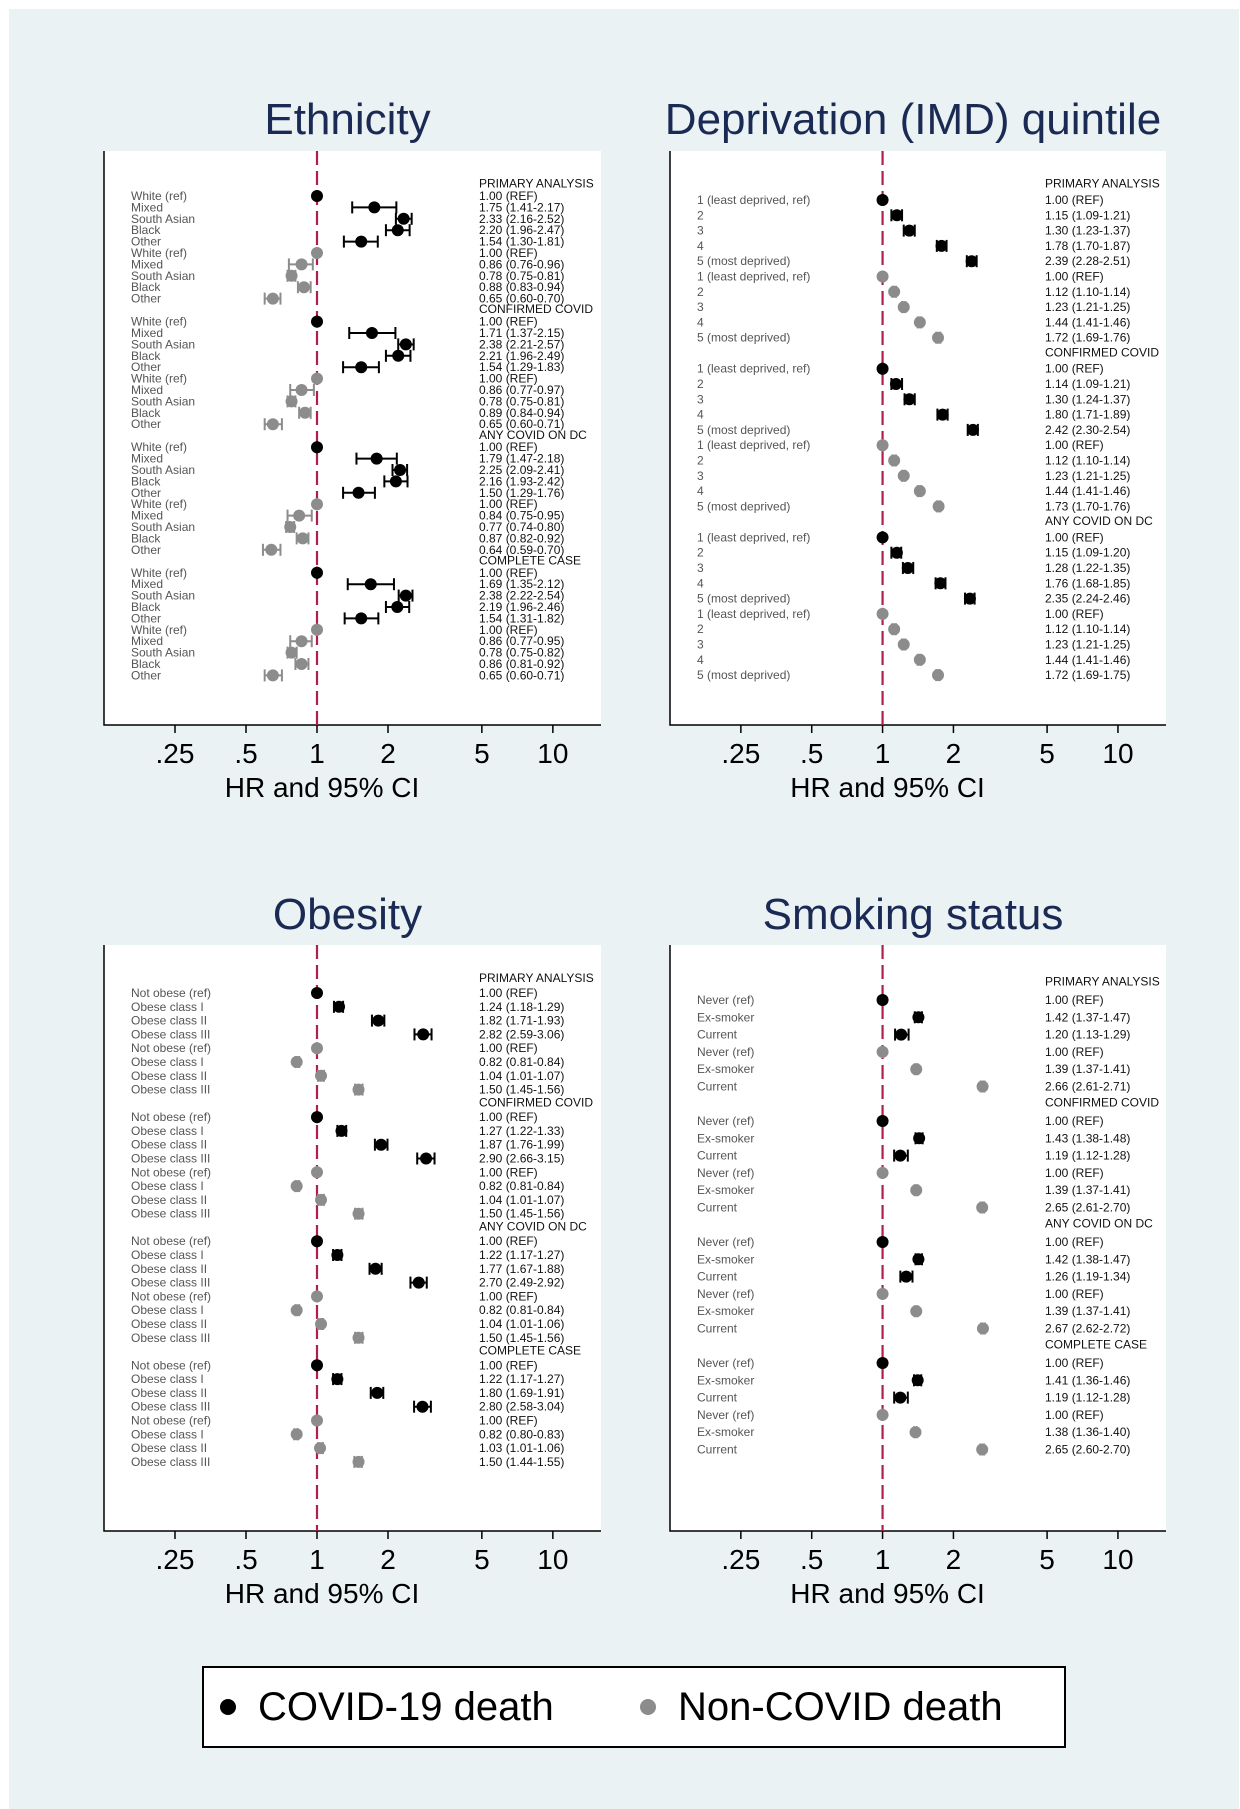 This screenshot has width=1240, height=1809. I want to click on group-label: ANY COVID ON DC, so click(1099, 521).